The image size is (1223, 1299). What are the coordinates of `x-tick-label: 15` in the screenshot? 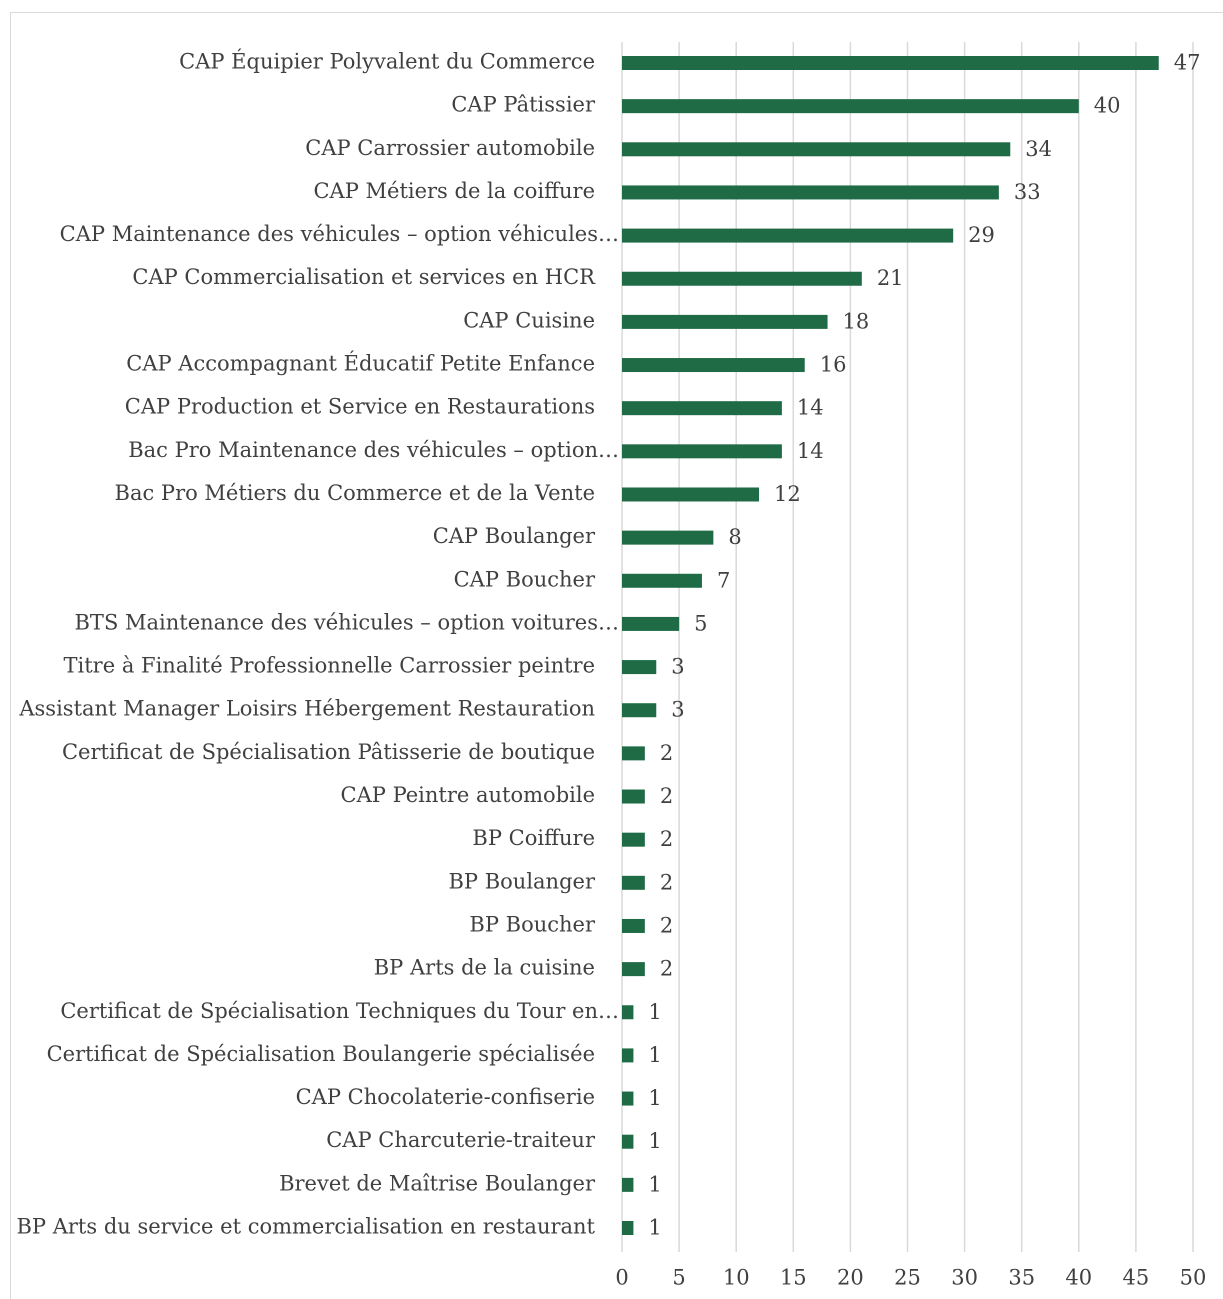 It's located at (793, 1278).